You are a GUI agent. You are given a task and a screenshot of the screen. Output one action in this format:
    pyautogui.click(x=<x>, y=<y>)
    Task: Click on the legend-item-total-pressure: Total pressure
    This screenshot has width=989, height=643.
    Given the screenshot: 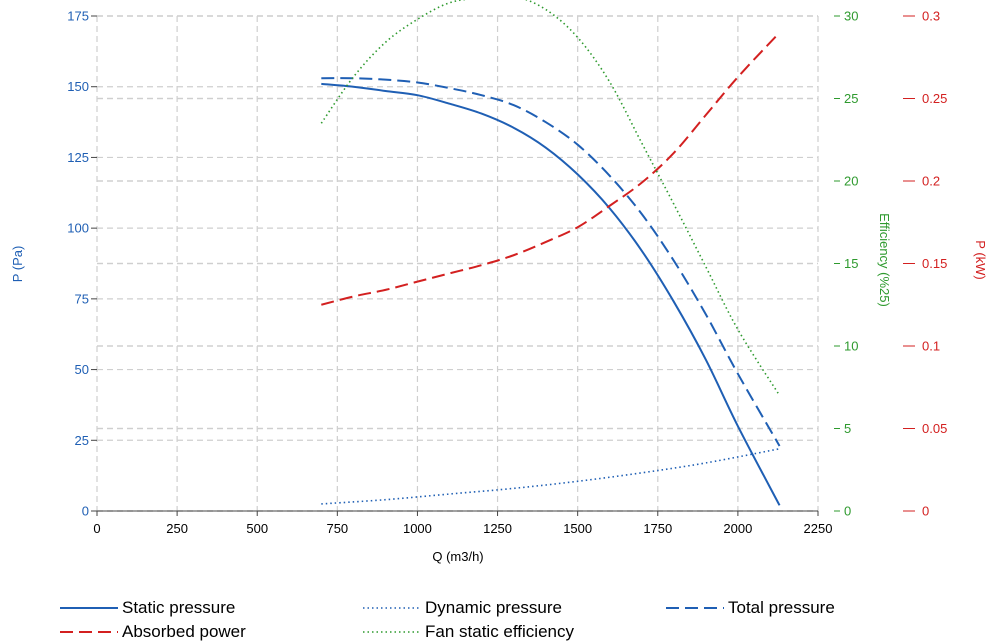 What is the action you would take?
    pyautogui.click(x=750, y=608)
    